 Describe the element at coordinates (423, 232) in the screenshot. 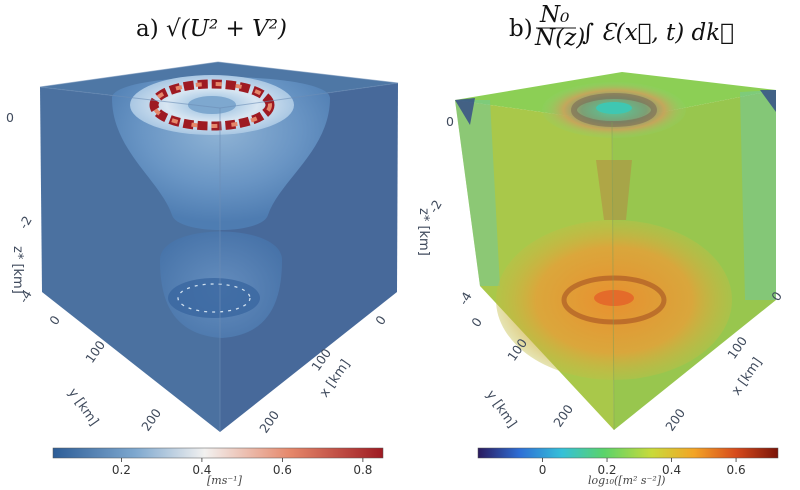

I see `right-z-axis-label: z* [km]` at that location.